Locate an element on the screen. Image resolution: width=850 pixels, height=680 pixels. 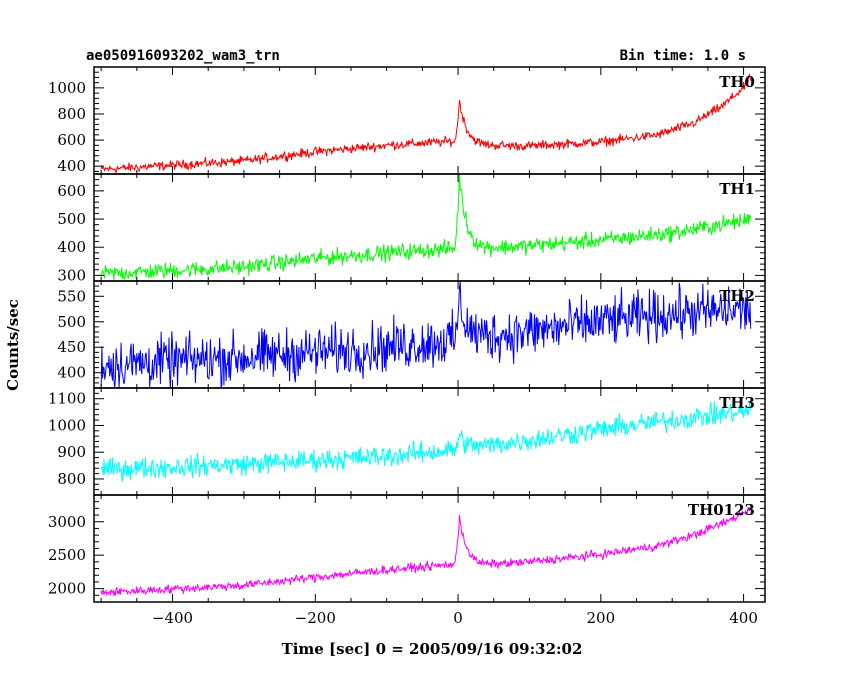
y-tick-label: 3000 is located at coordinates (67, 522).